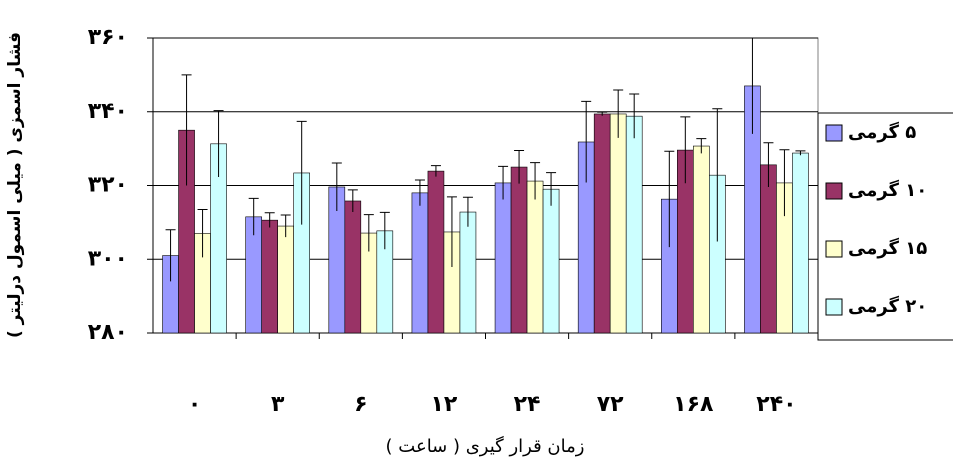  I want to click on y-tick-label: ۳۲۰, so click(108, 185).